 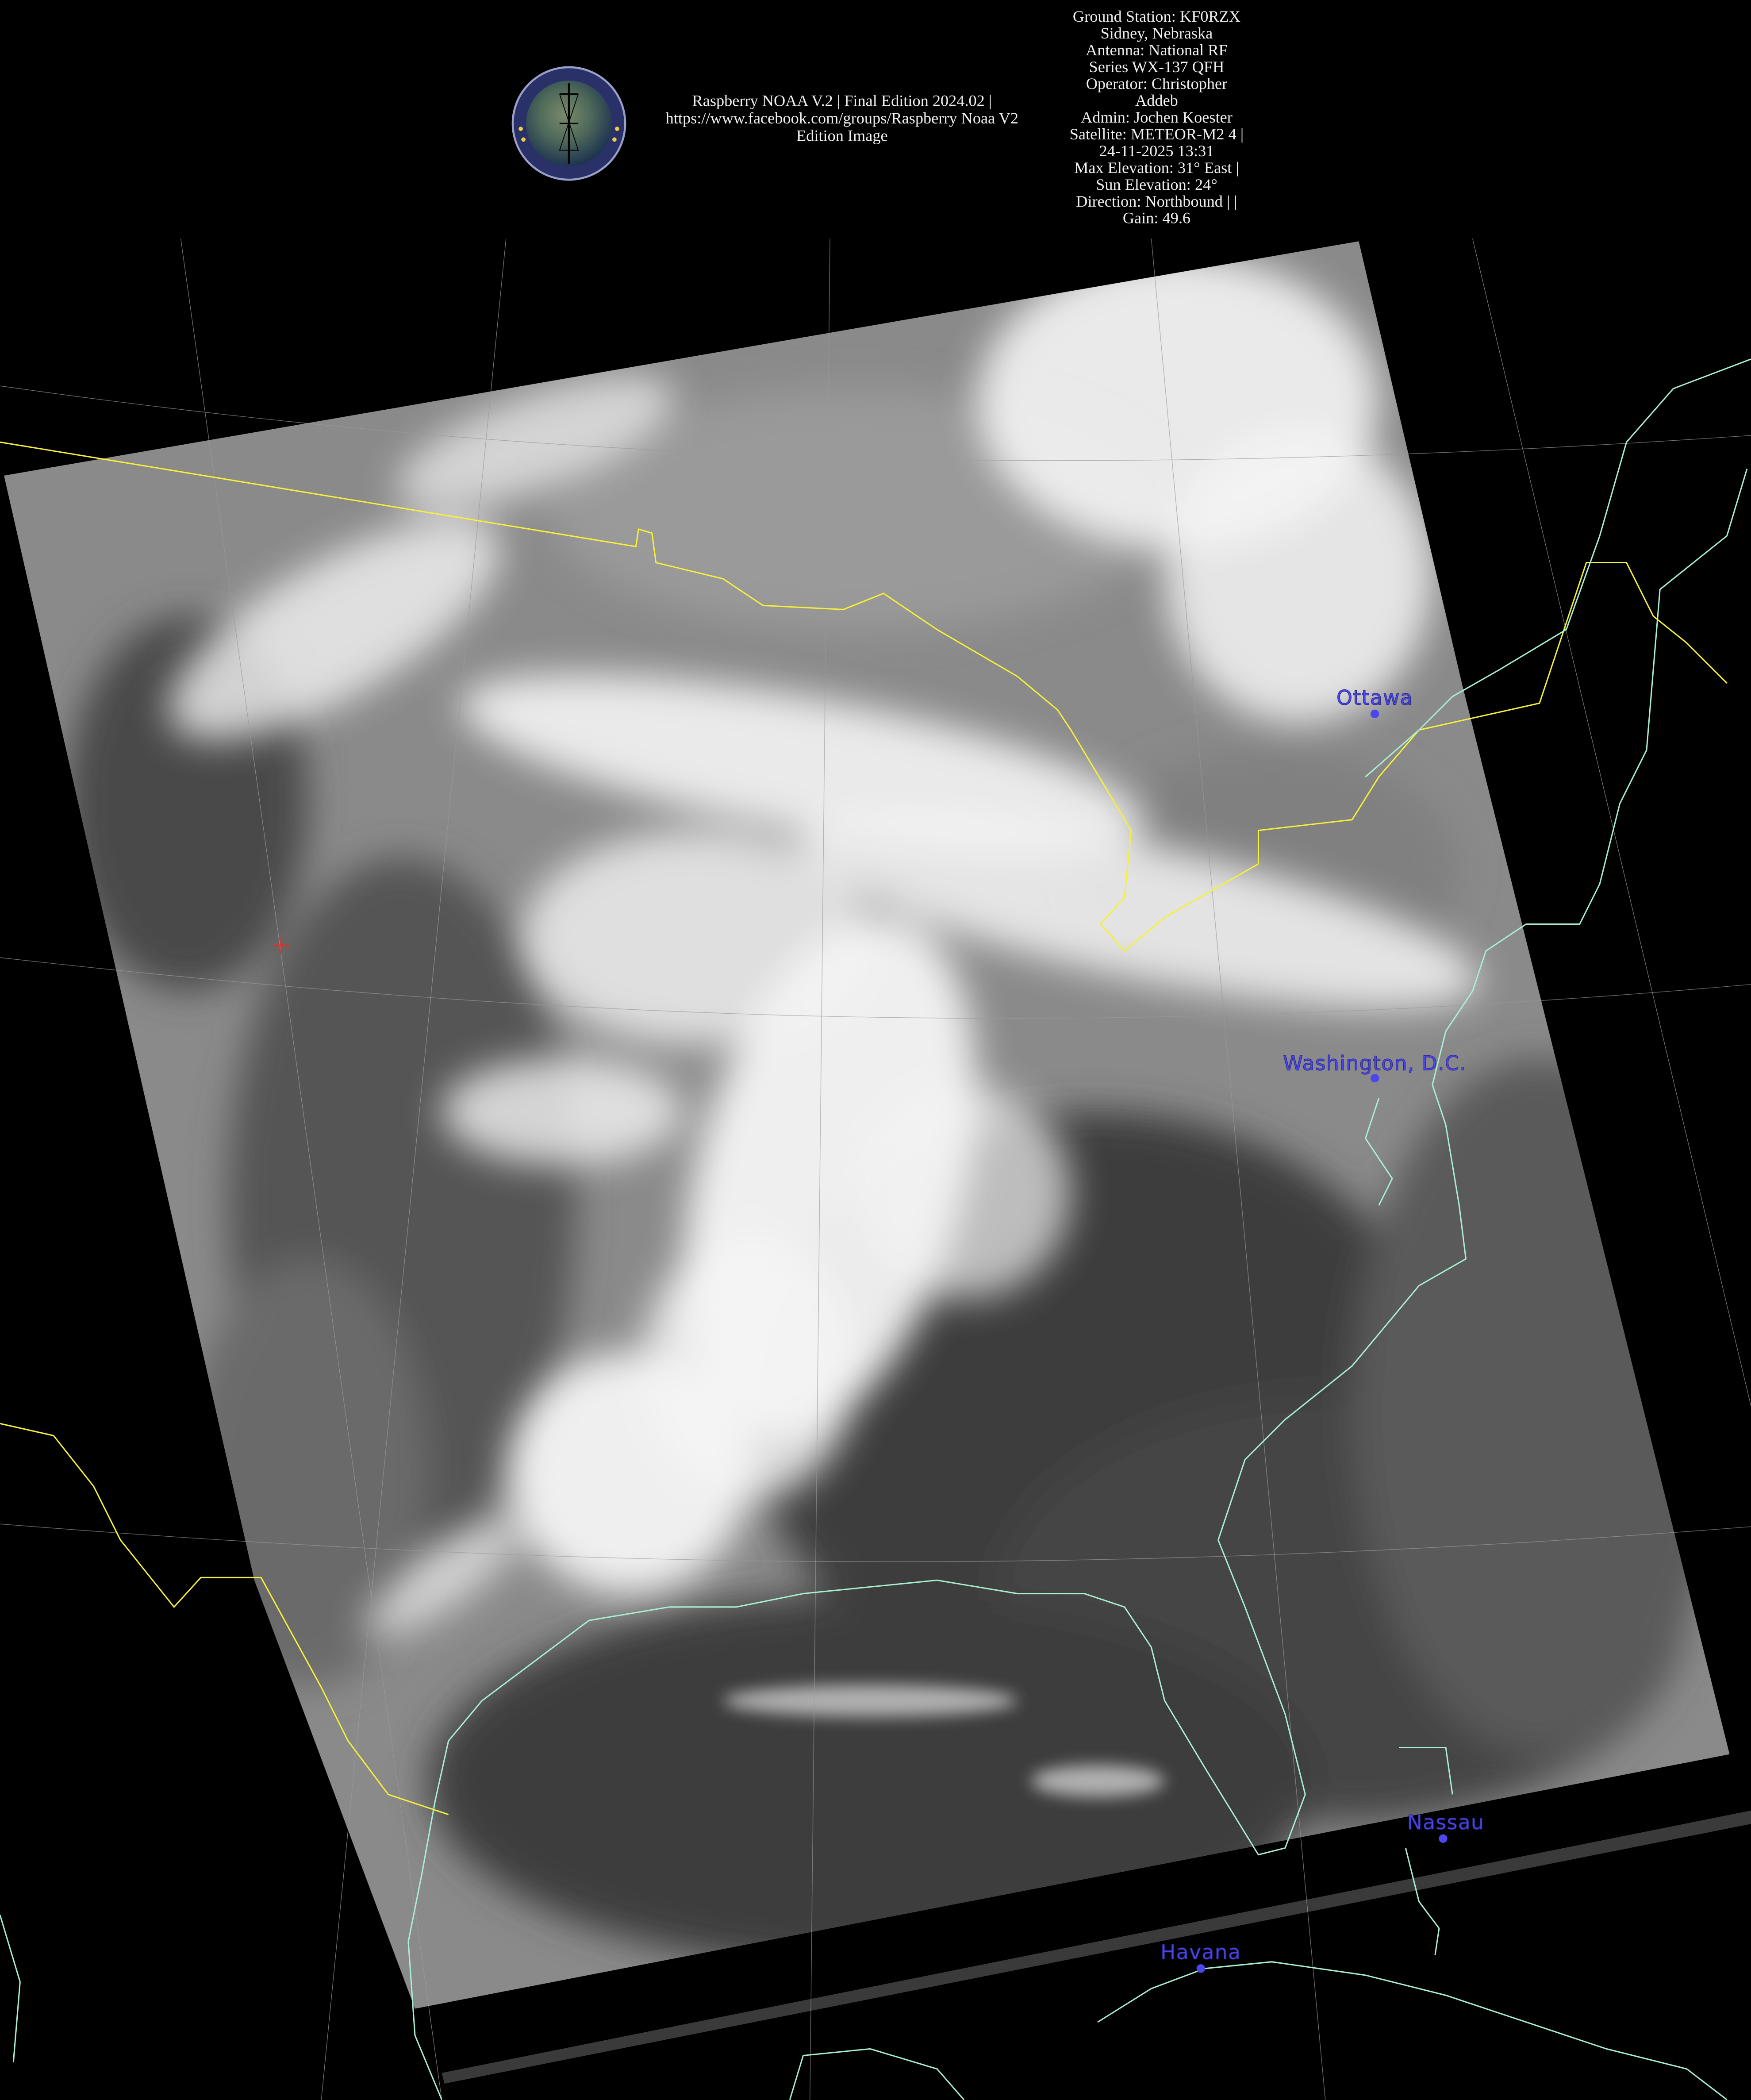 What do you see at coordinates (1157, 33) in the screenshot?
I see `station-info-line: Sidney, Nebraska` at bounding box center [1157, 33].